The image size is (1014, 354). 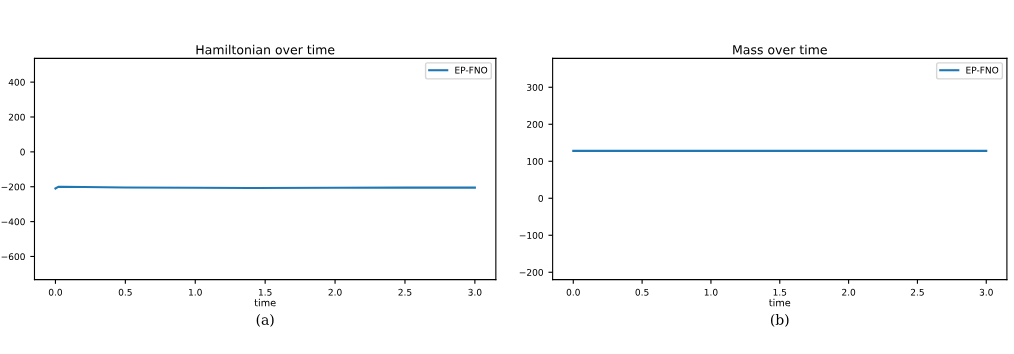 I want to click on text: (a), so click(x=265, y=320).